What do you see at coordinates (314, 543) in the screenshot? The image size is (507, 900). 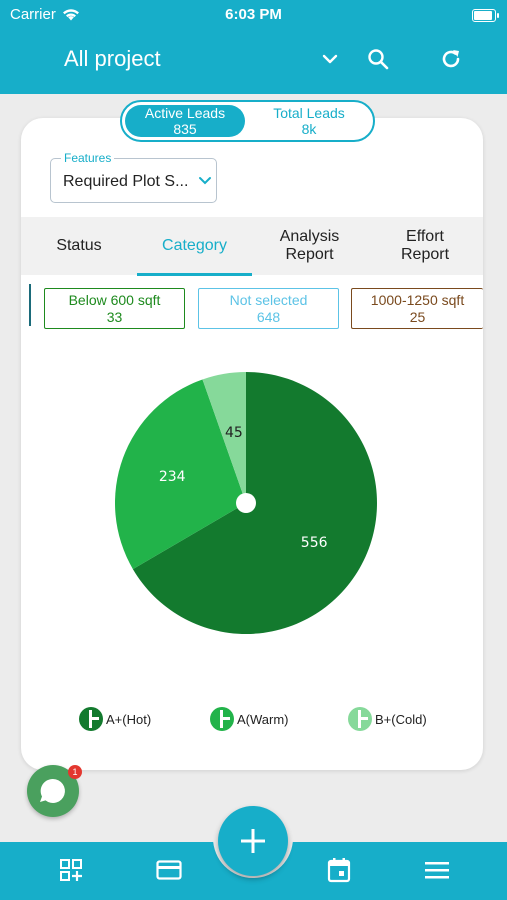 I see `pie-value-label: 556` at bounding box center [314, 543].